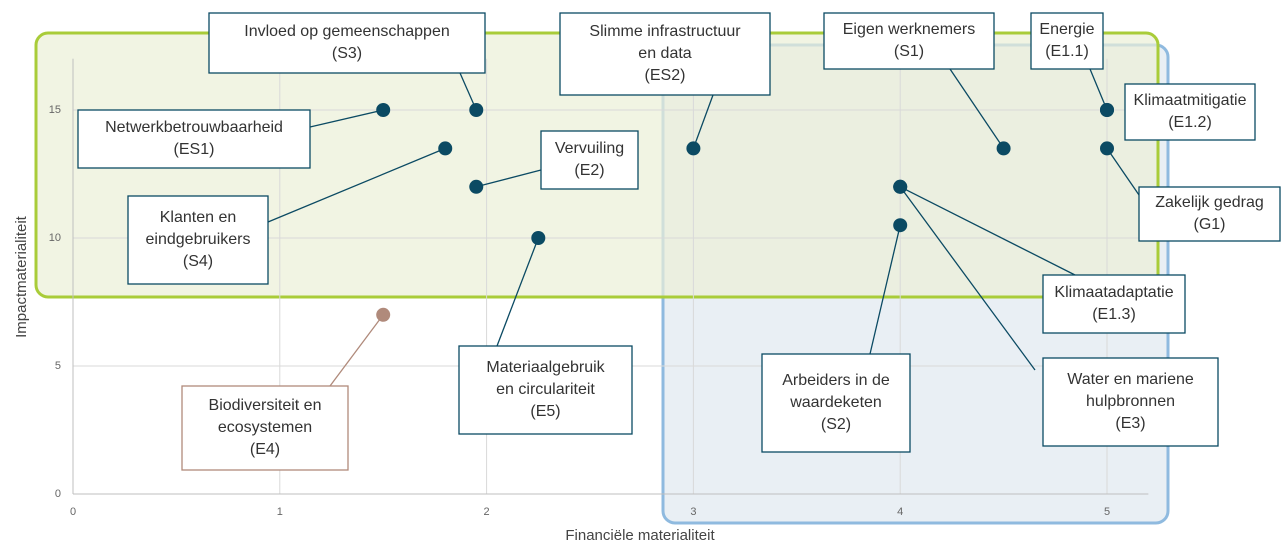 This screenshot has height=544, width=1282. I want to click on point-label: eindgebruikers, so click(198, 239).